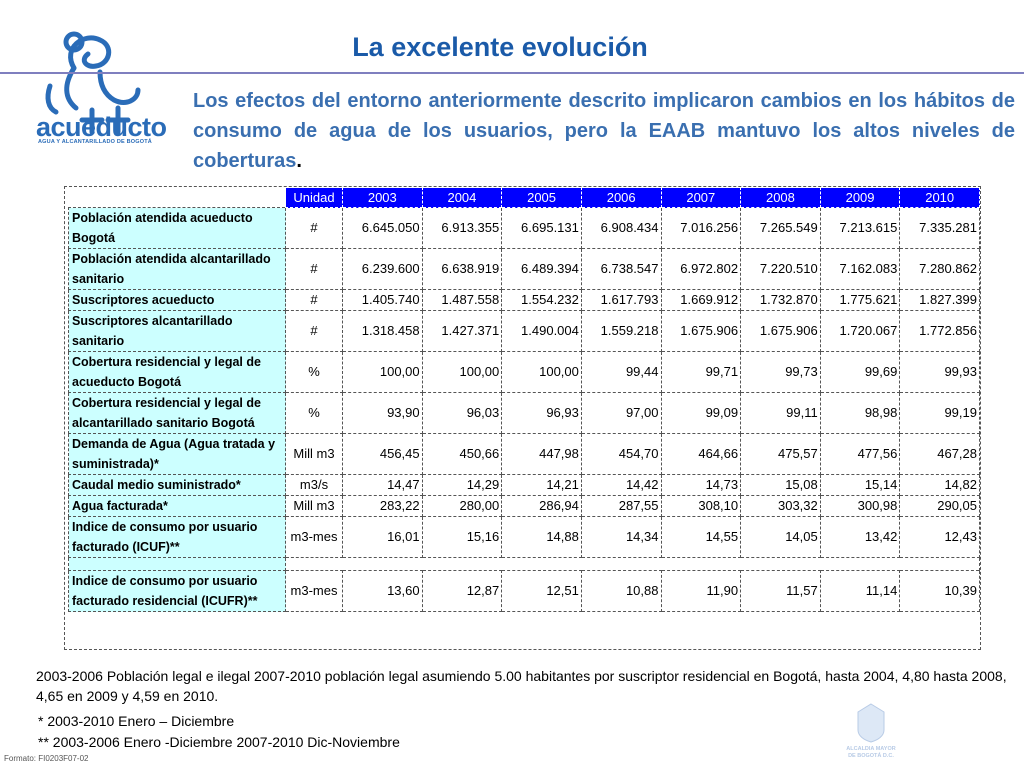  I want to click on row-value: 308,10, so click(701, 506).